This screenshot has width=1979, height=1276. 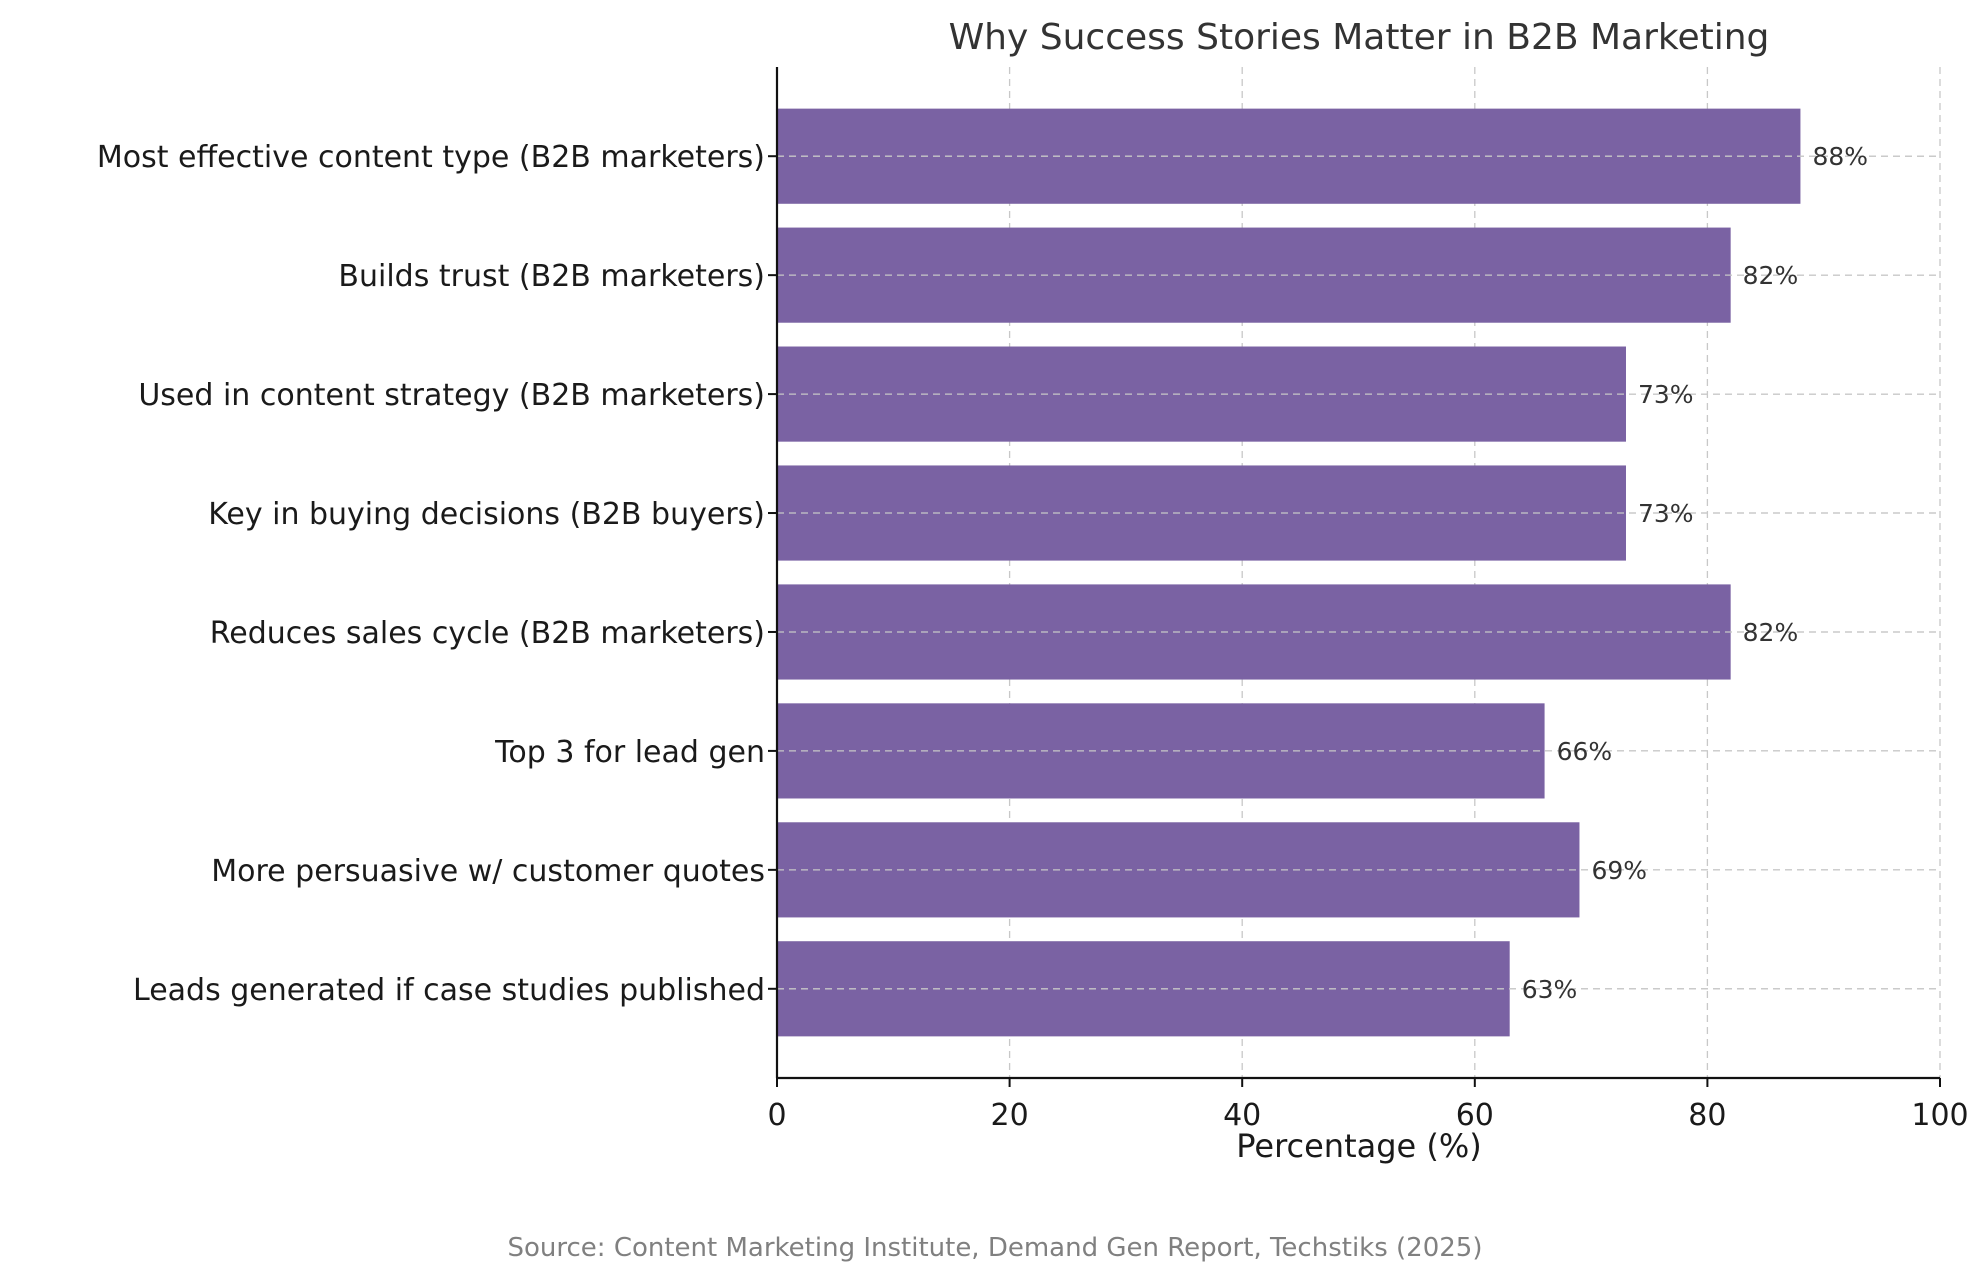 What do you see at coordinates (1010, 1115) in the screenshot?
I see `x-tick-label: 20` at bounding box center [1010, 1115].